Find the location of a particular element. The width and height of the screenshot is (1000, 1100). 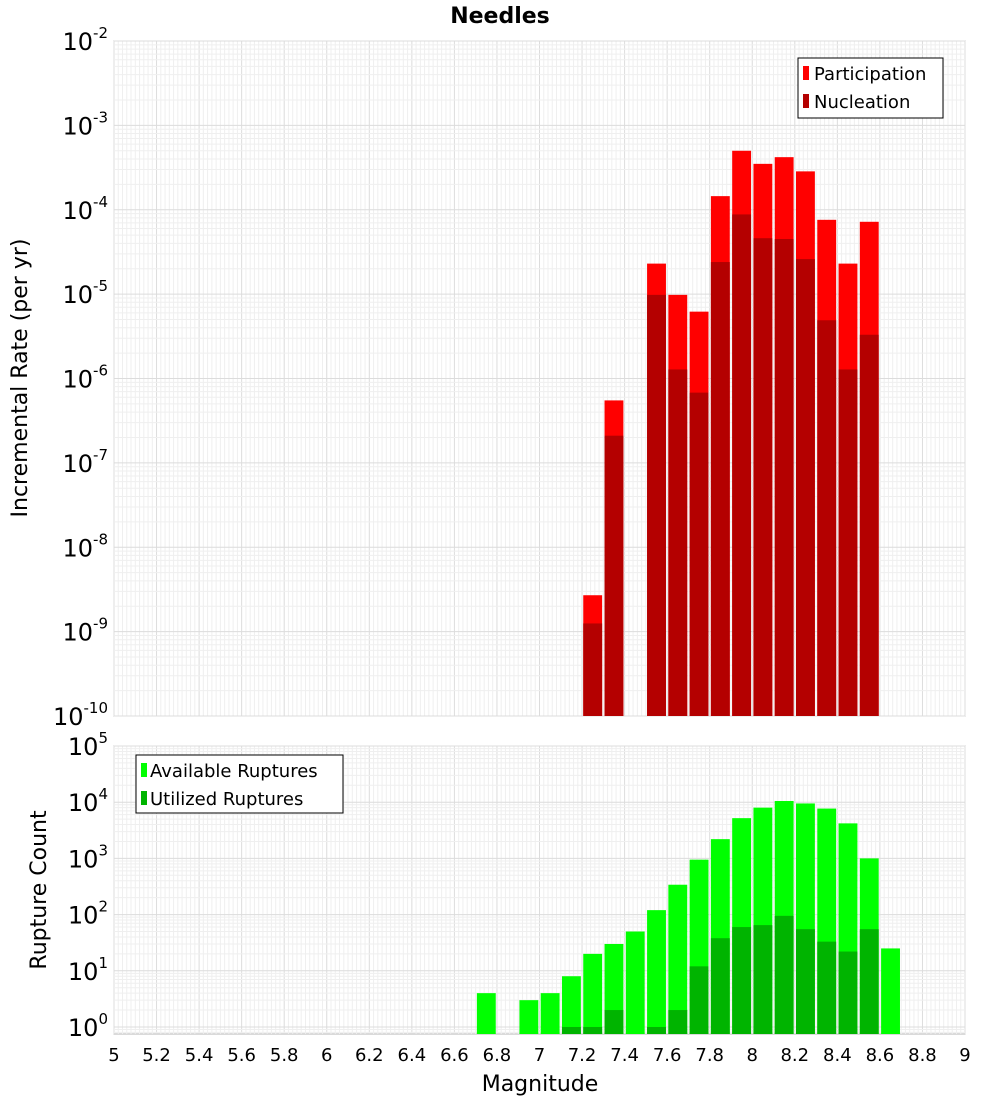

legend-label-nucleation: Nucleation is located at coordinates (862, 102).